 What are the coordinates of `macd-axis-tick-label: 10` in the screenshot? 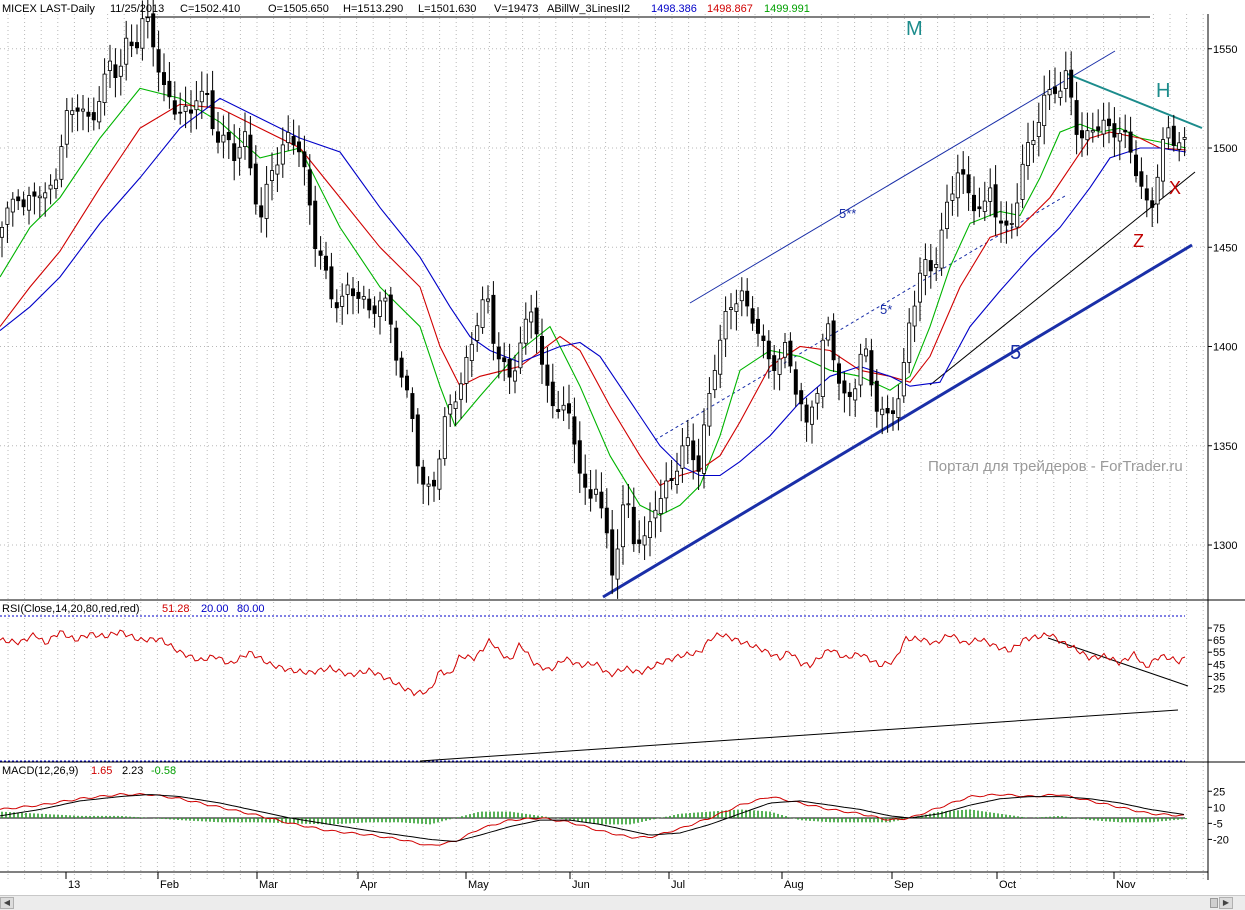 It's located at (1219, 808).